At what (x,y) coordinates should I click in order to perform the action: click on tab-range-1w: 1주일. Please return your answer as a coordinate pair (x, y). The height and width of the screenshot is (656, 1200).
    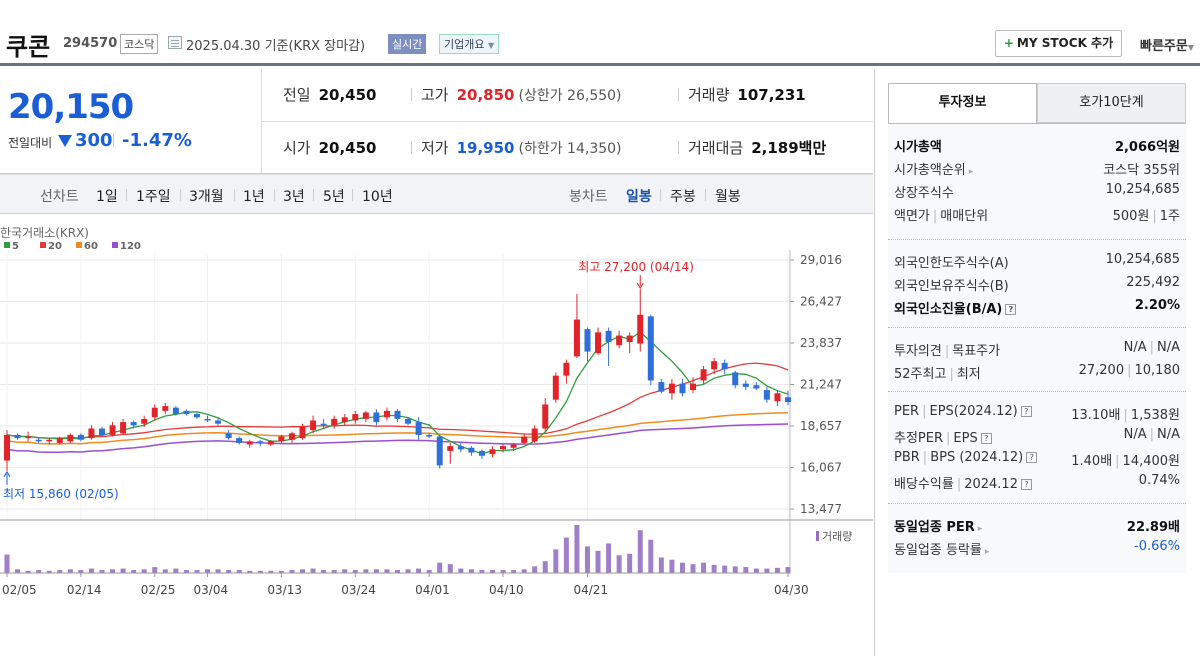
    Looking at the image, I should click on (153, 197).